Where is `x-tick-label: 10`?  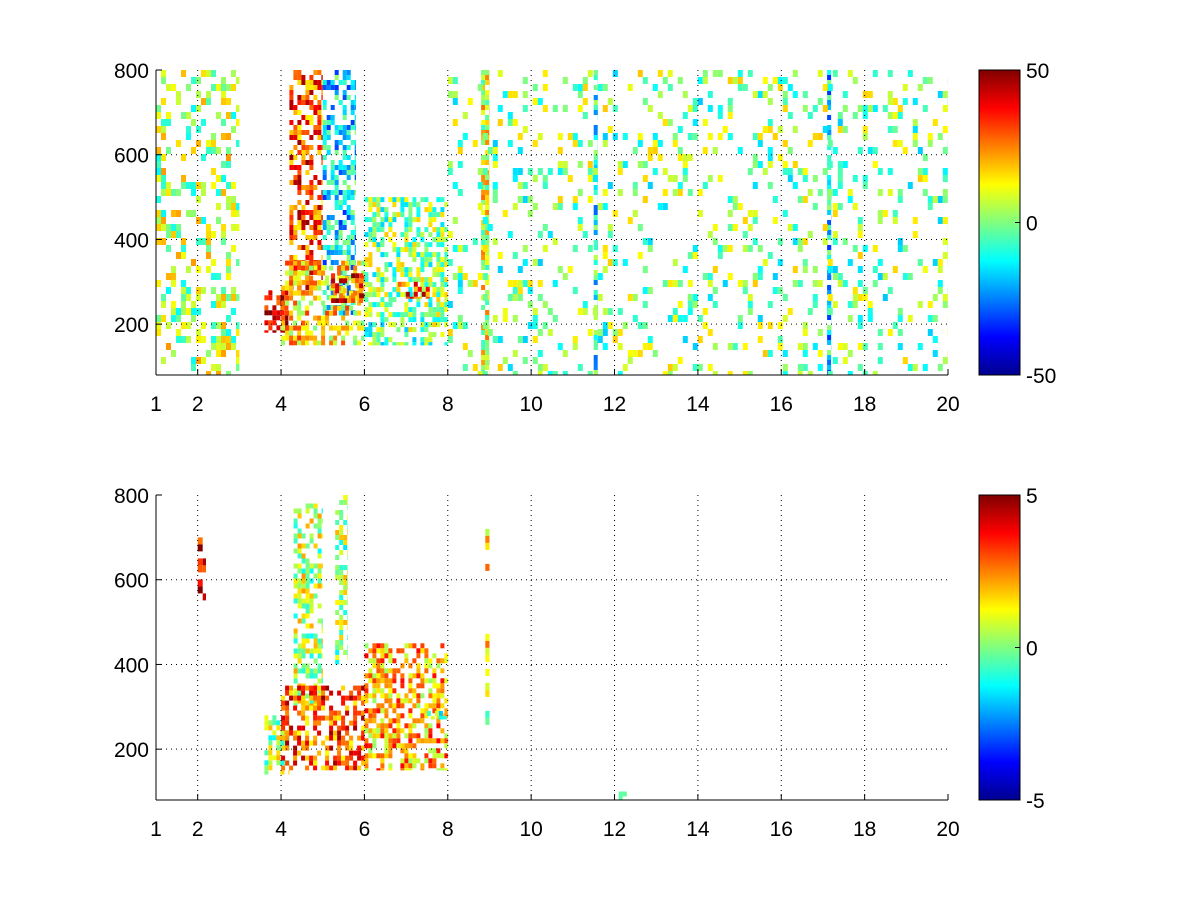 x-tick-label: 10 is located at coordinates (530, 829).